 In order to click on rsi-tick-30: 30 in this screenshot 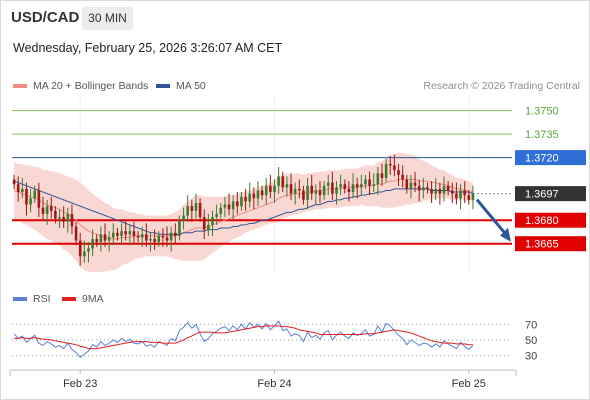, I will do `click(531, 357)`.